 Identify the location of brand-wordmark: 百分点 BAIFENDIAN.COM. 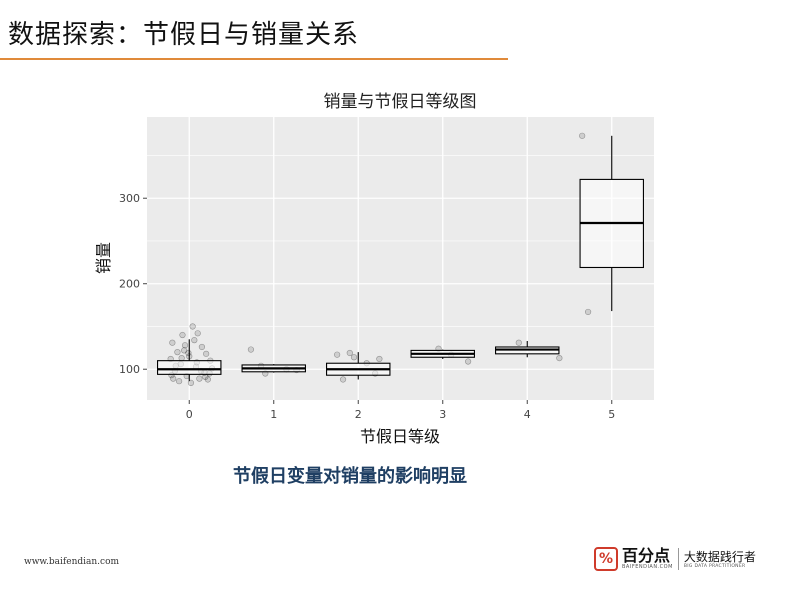
(647, 558).